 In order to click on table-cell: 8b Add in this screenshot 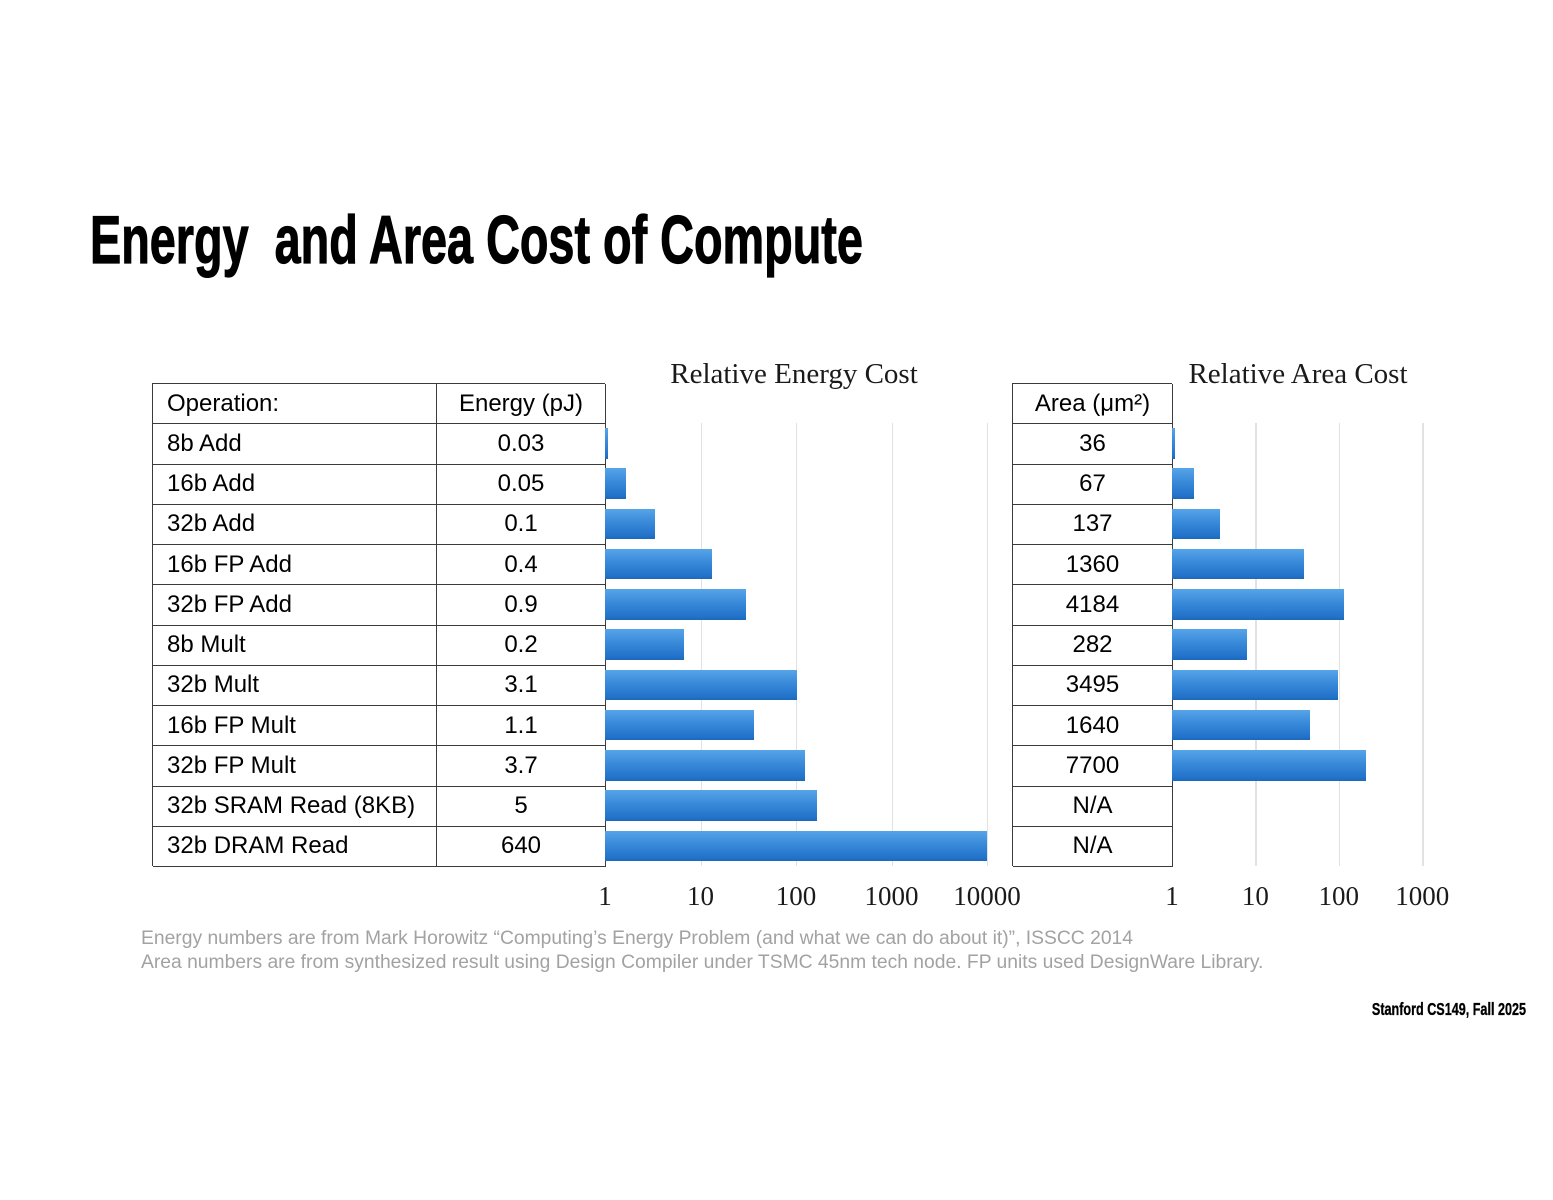, I will do `click(295, 444)`.